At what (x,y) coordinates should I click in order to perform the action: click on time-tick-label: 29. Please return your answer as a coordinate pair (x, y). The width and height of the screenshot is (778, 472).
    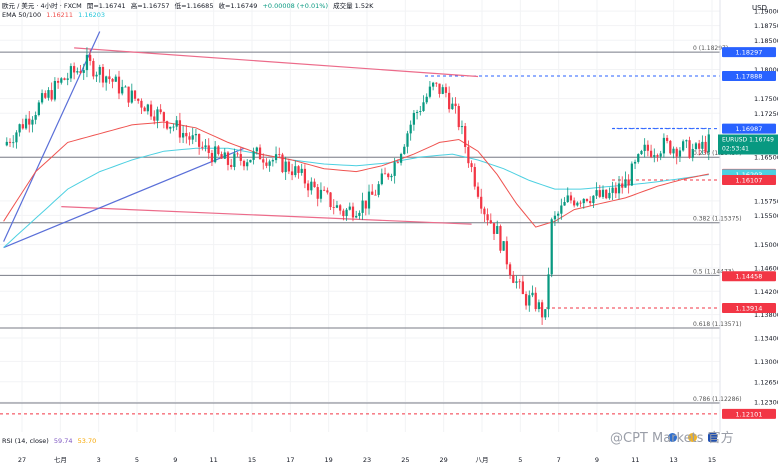
    Looking at the image, I should click on (444, 460).